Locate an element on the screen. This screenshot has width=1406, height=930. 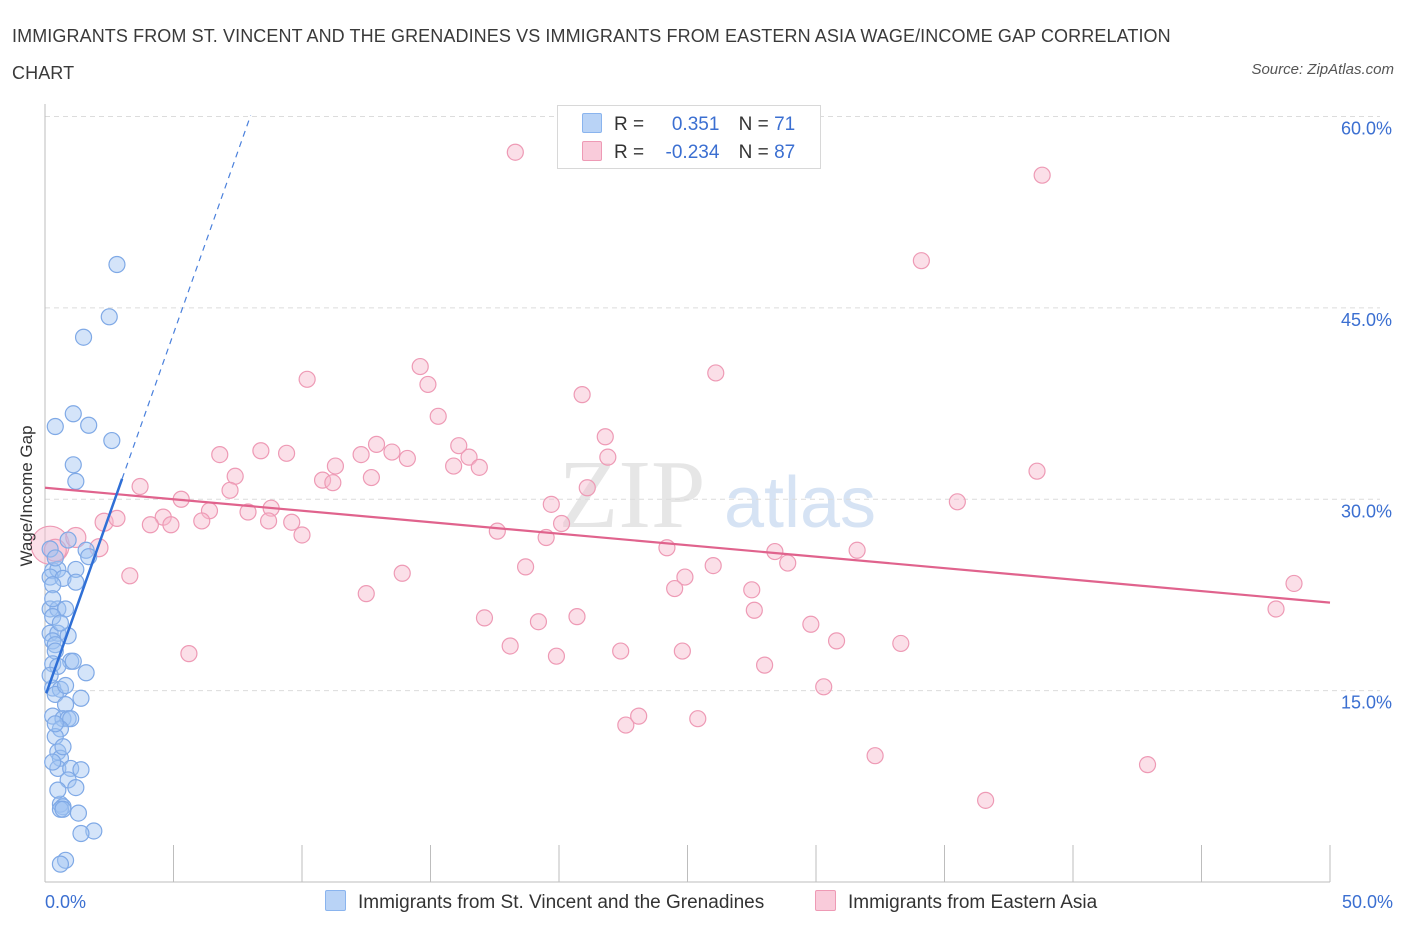
y-tick-label: 45.0% is located at coordinates (1366, 320).